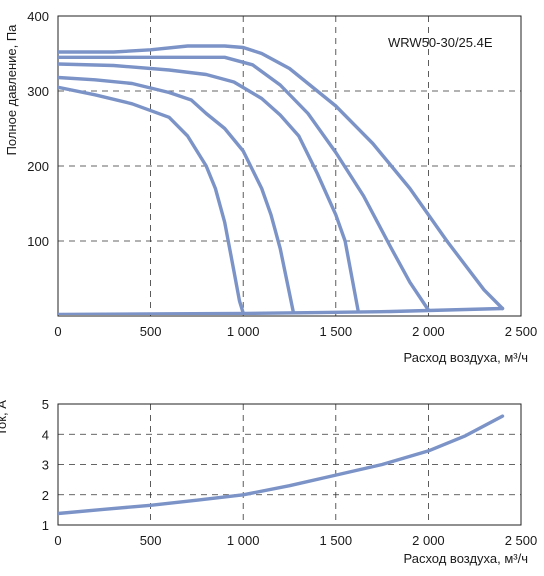  Describe the element at coordinates (45, 495) in the screenshot. I see `y-tick-label: 2` at that location.